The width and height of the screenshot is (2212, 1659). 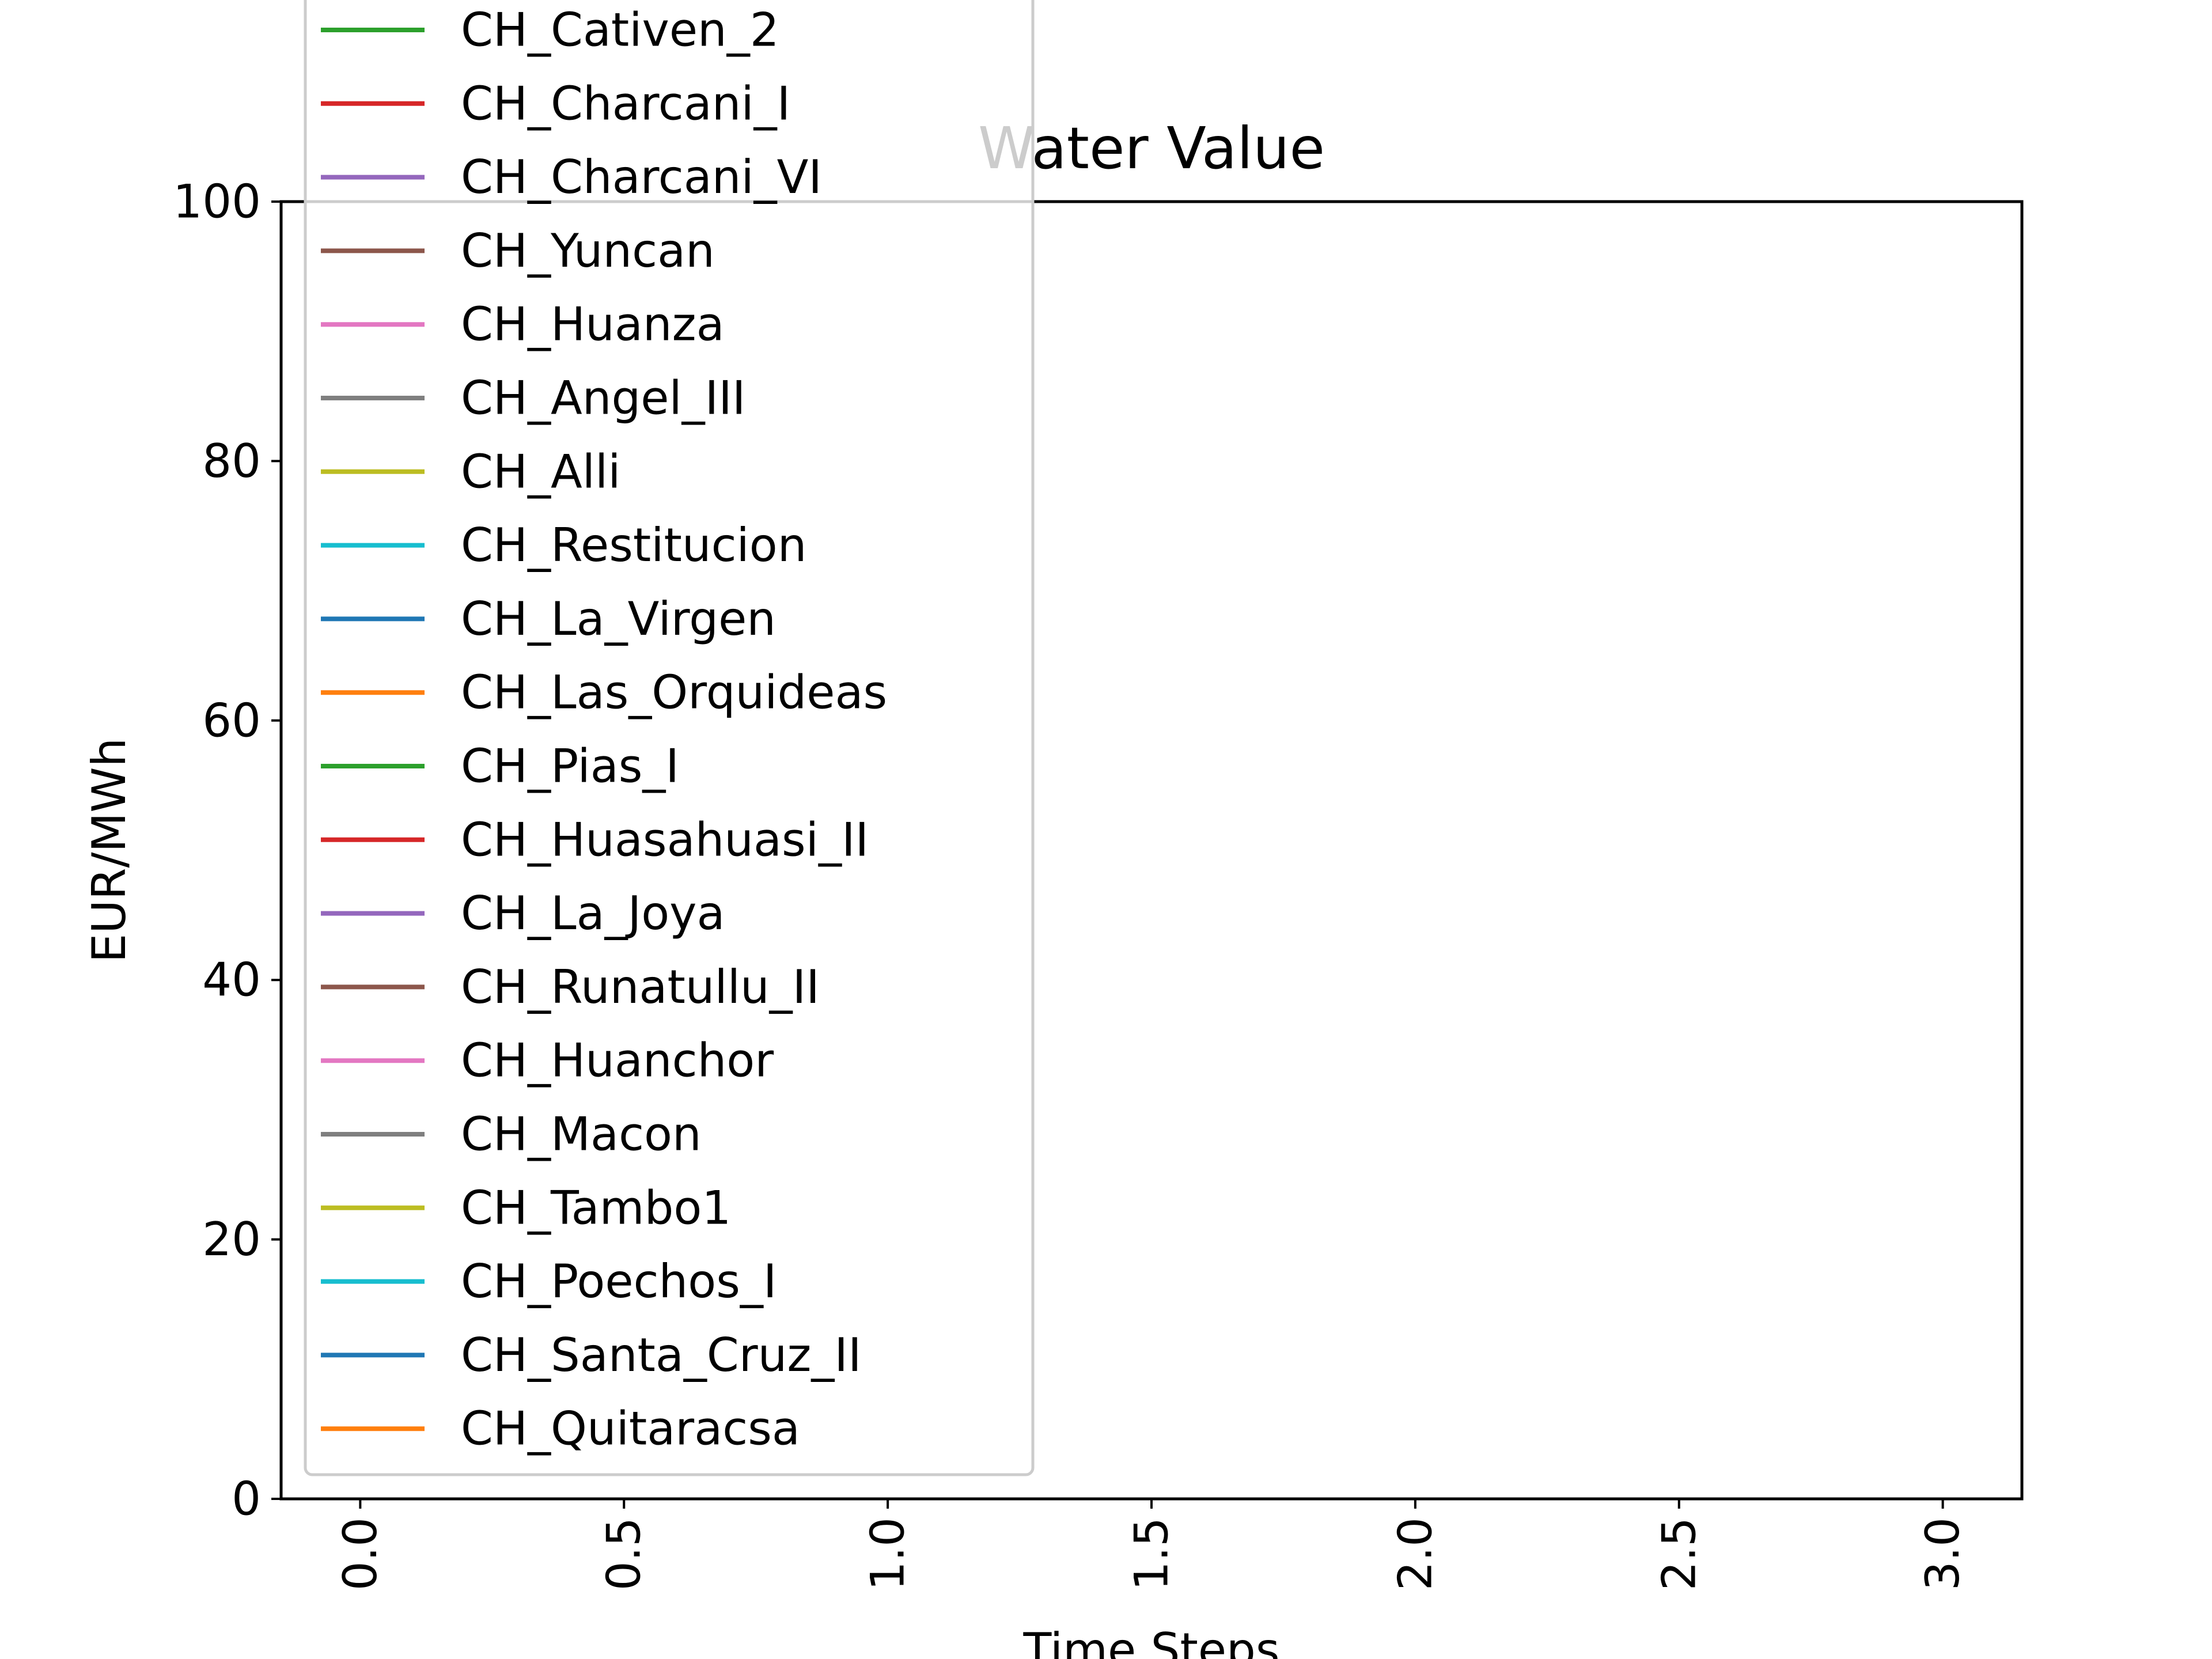 What do you see at coordinates (231, 1239) in the screenshot?
I see `y-tick-label: 20` at bounding box center [231, 1239].